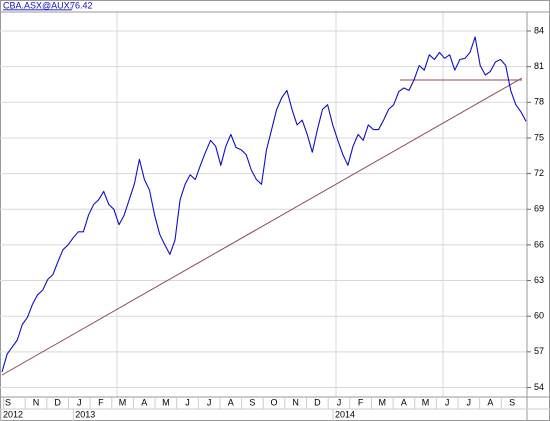 The width and height of the screenshot is (550, 421). What do you see at coordinates (539, 173) in the screenshot?
I see `y-tick-label: 72` at bounding box center [539, 173].